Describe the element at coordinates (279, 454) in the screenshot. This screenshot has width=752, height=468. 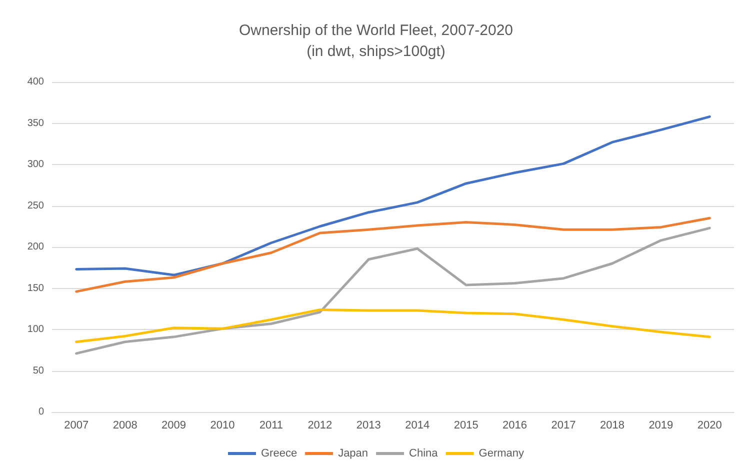
I see `legend-label: Greece` at that location.